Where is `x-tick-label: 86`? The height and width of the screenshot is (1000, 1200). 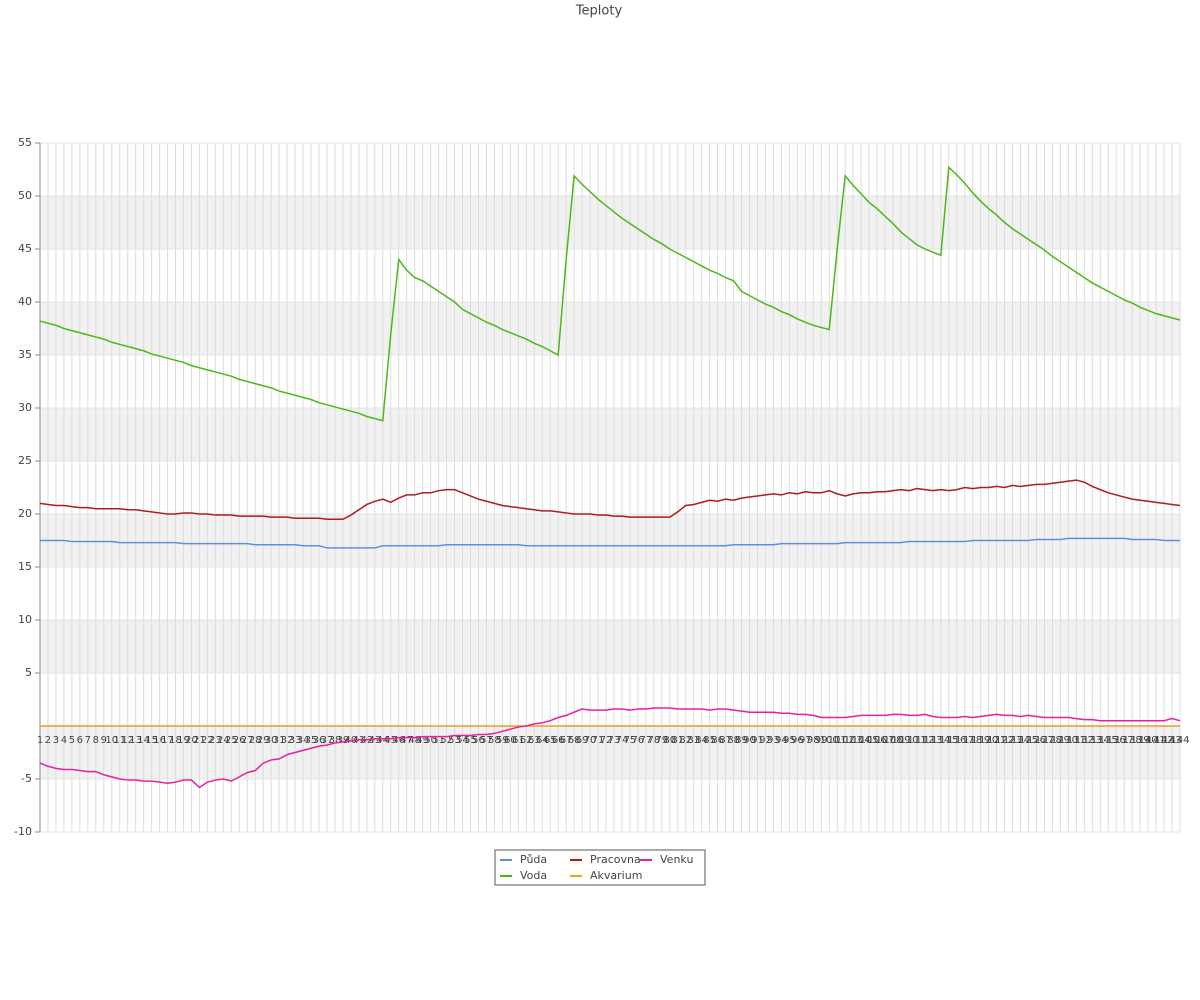
x-tick-label: 86 is located at coordinates (717, 740).